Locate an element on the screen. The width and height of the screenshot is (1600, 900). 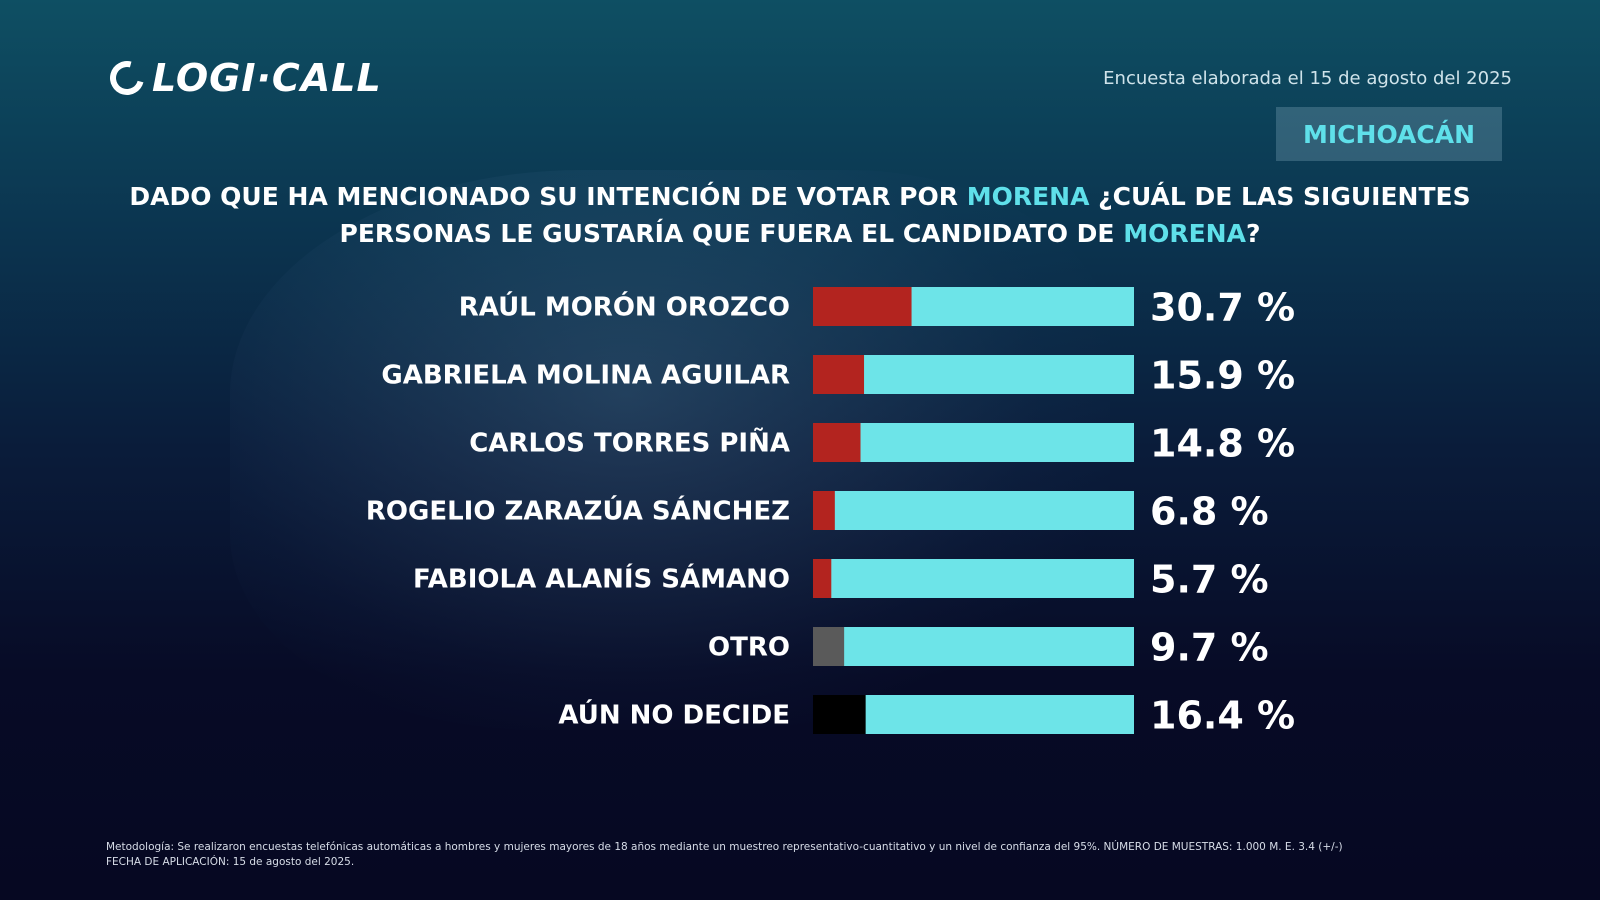
value-label: 15.9 % is located at coordinates (1222, 376).